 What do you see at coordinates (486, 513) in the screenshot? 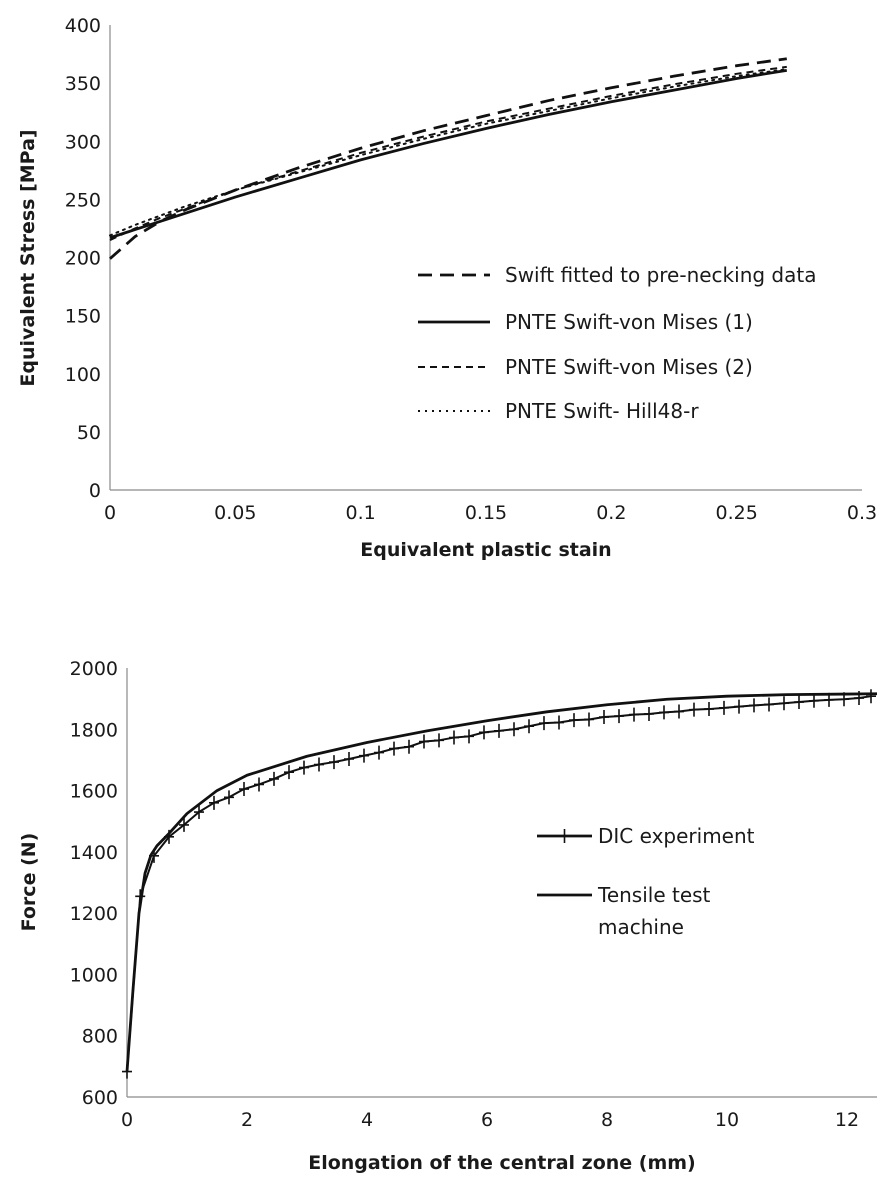
I see `x-tick-label: 0.15` at bounding box center [486, 513].